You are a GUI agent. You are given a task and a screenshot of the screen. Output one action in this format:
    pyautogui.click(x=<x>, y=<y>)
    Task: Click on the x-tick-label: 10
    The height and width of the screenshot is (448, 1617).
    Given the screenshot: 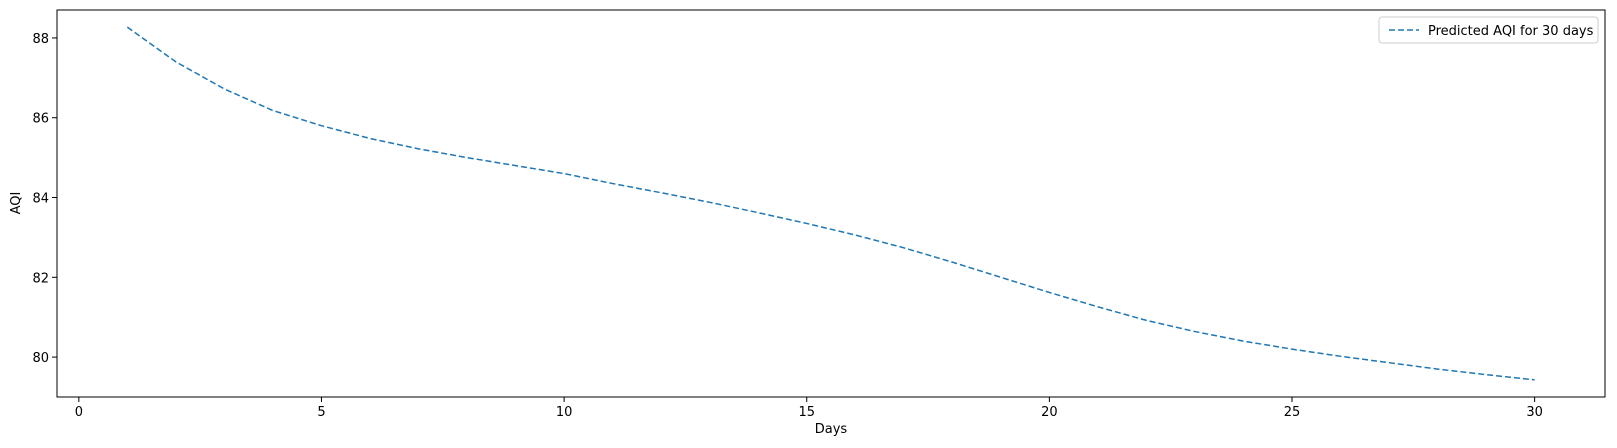 What is the action you would take?
    pyautogui.click(x=564, y=412)
    